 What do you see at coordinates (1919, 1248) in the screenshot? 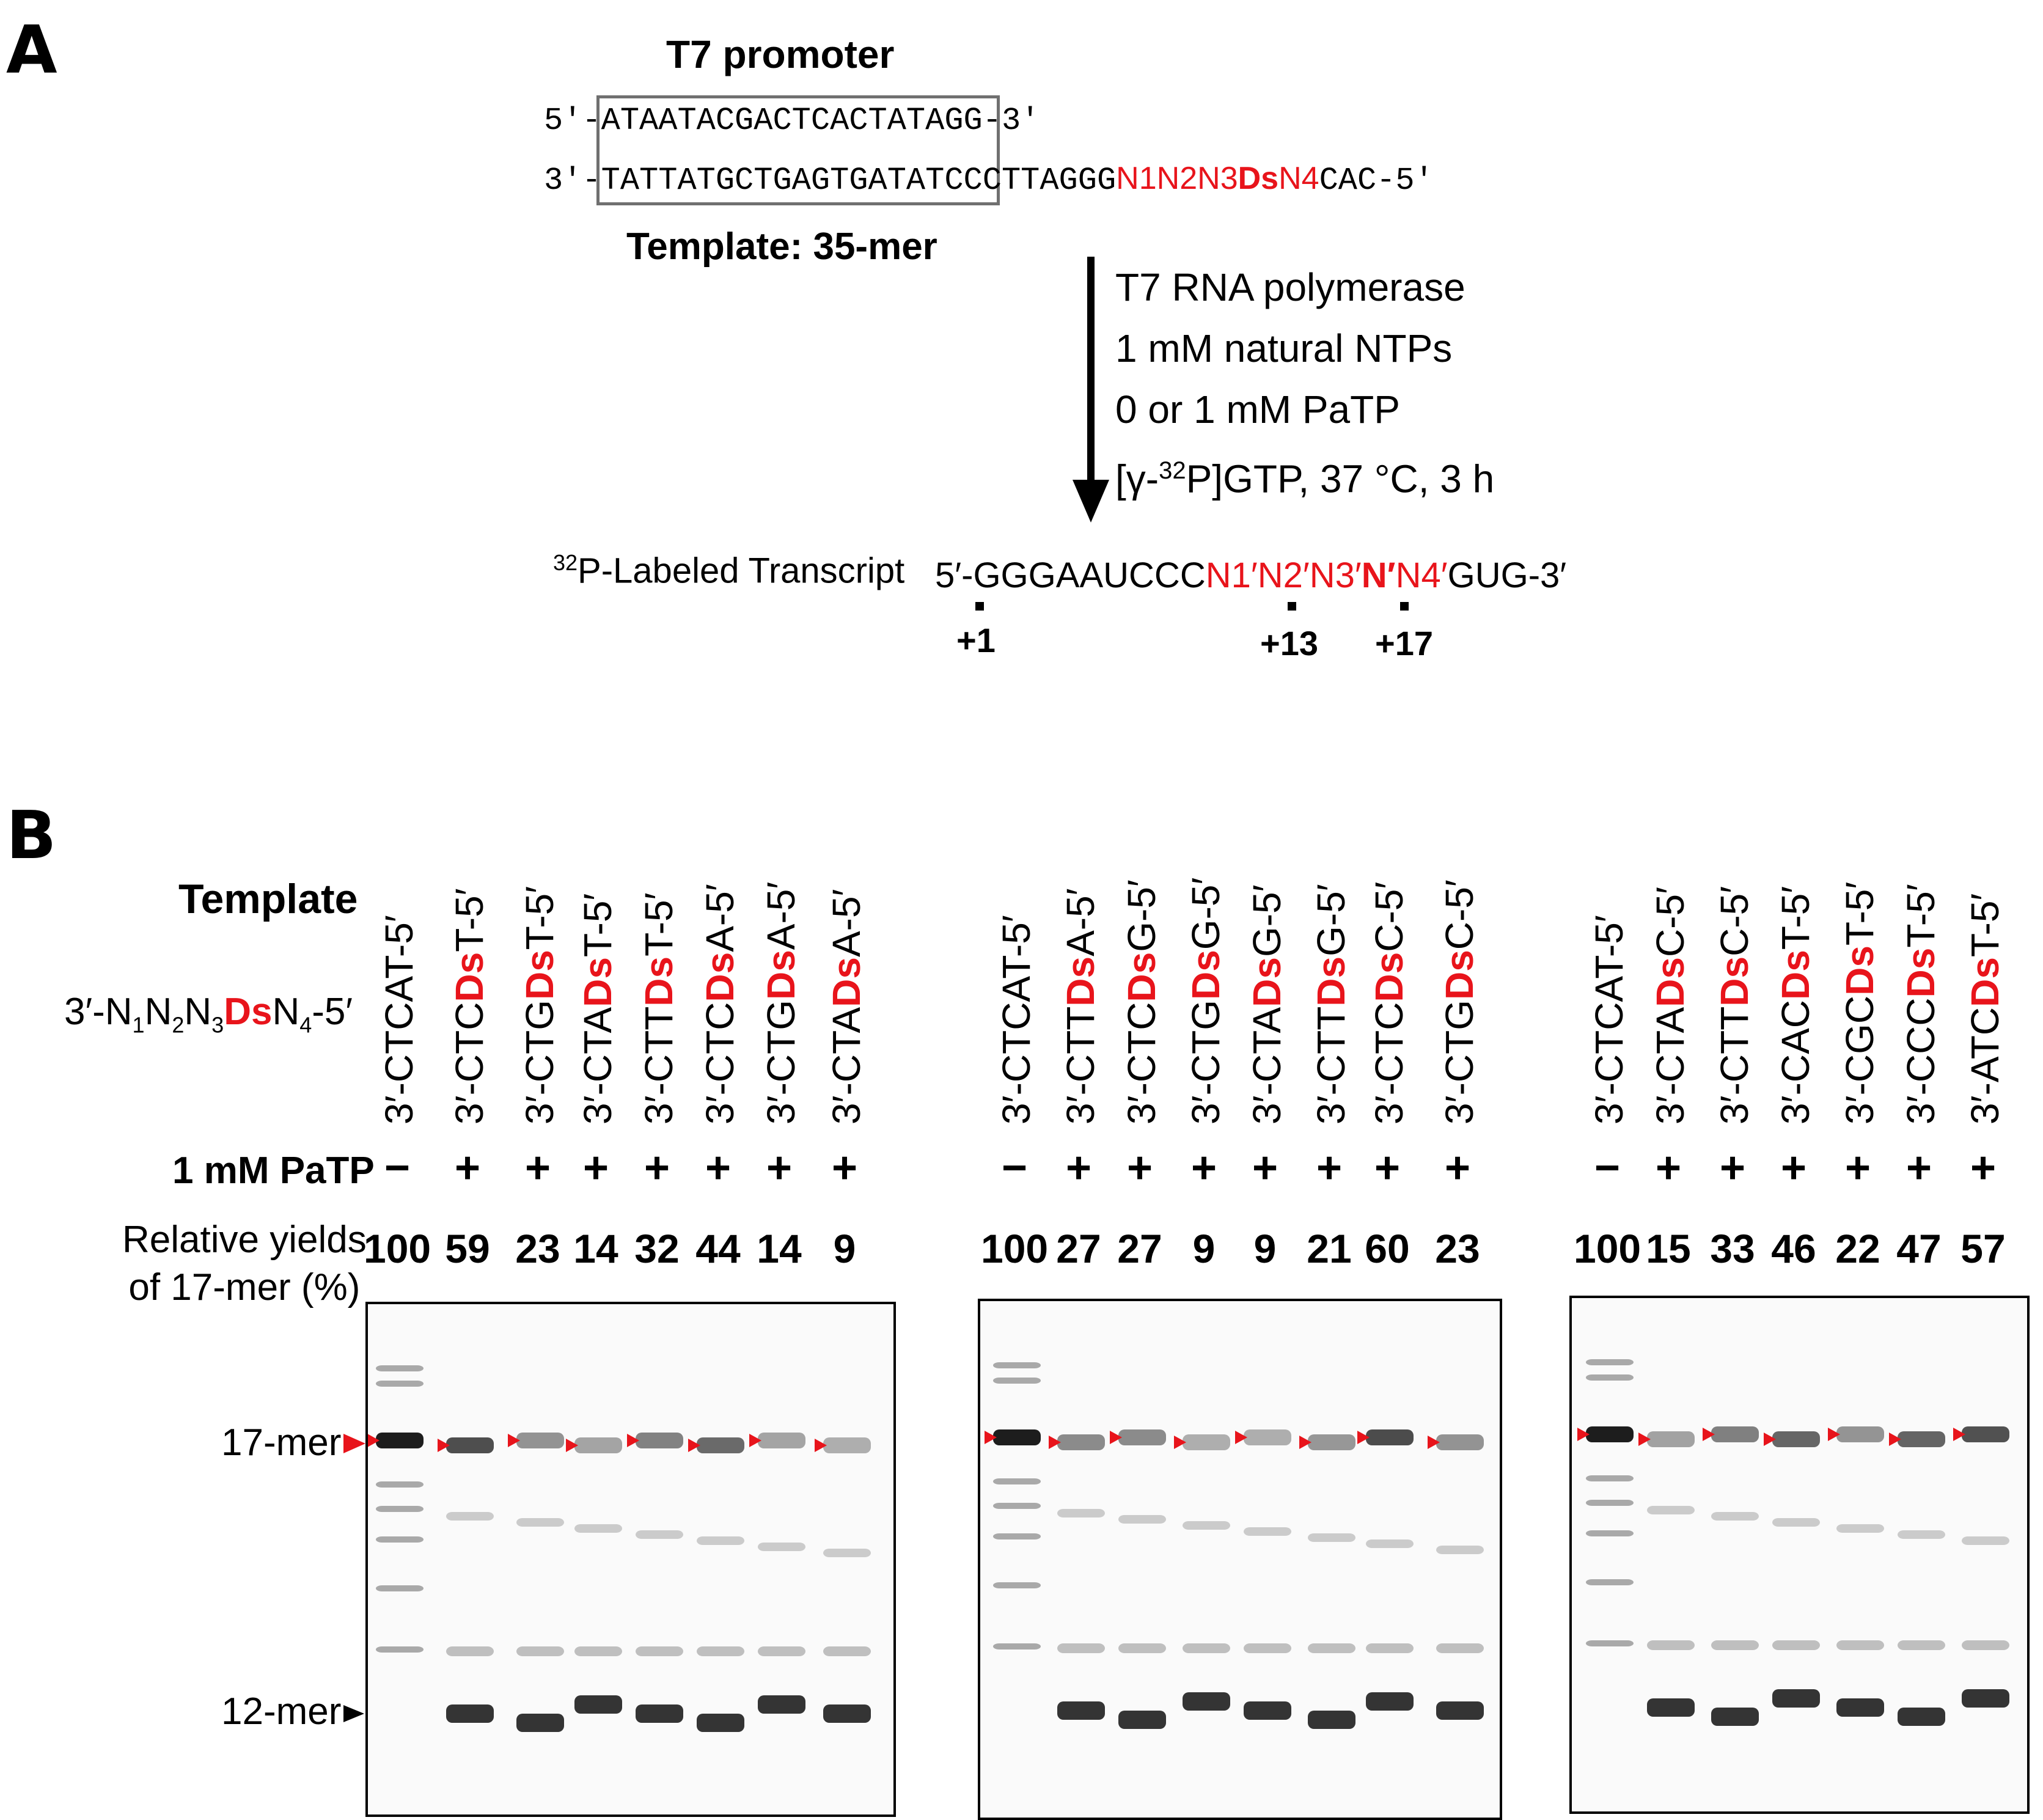
I see `yield-value: 47` at bounding box center [1919, 1248].